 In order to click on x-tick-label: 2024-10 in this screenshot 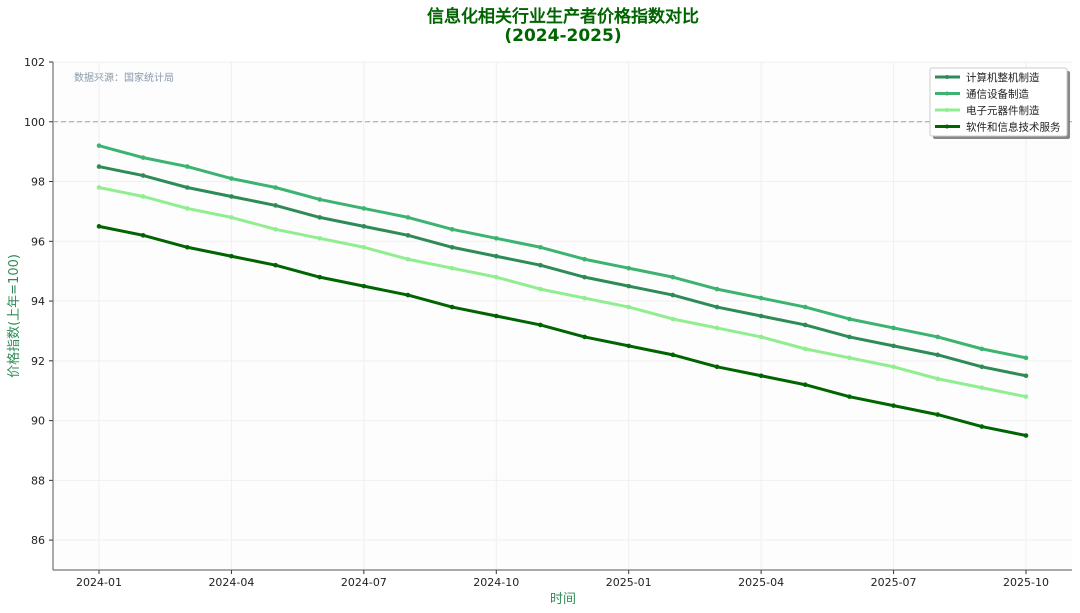, I will do `click(496, 582)`.